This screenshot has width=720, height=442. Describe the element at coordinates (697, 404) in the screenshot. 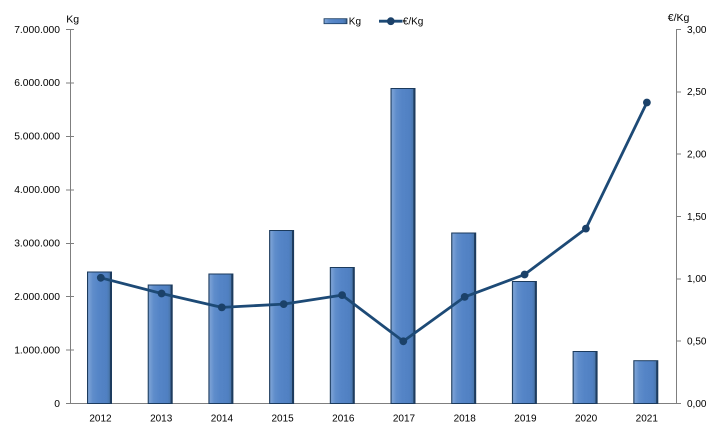

I see `svg-text: 0,00` at that location.